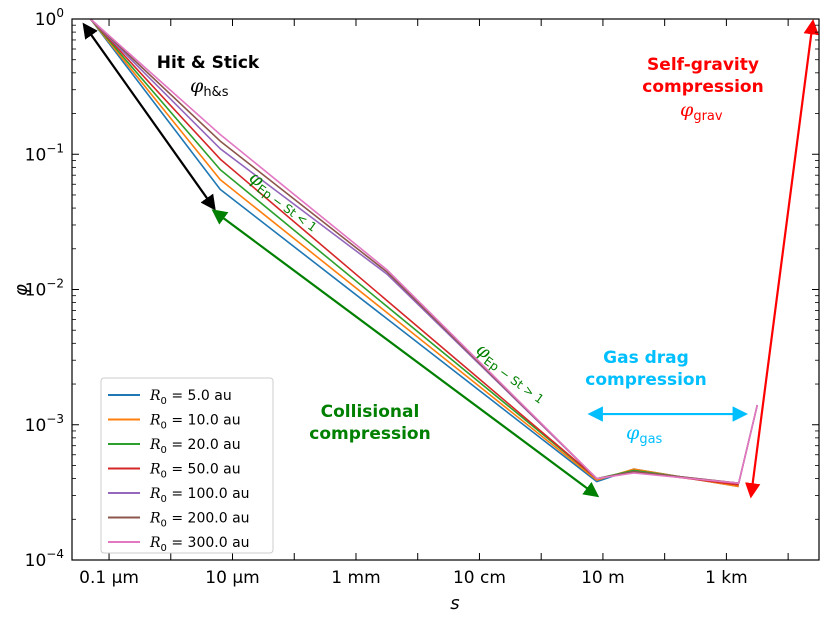 The image size is (831, 625). What do you see at coordinates (687, 110) in the screenshot?
I see `self-gravity-phi: φ` at bounding box center [687, 110].